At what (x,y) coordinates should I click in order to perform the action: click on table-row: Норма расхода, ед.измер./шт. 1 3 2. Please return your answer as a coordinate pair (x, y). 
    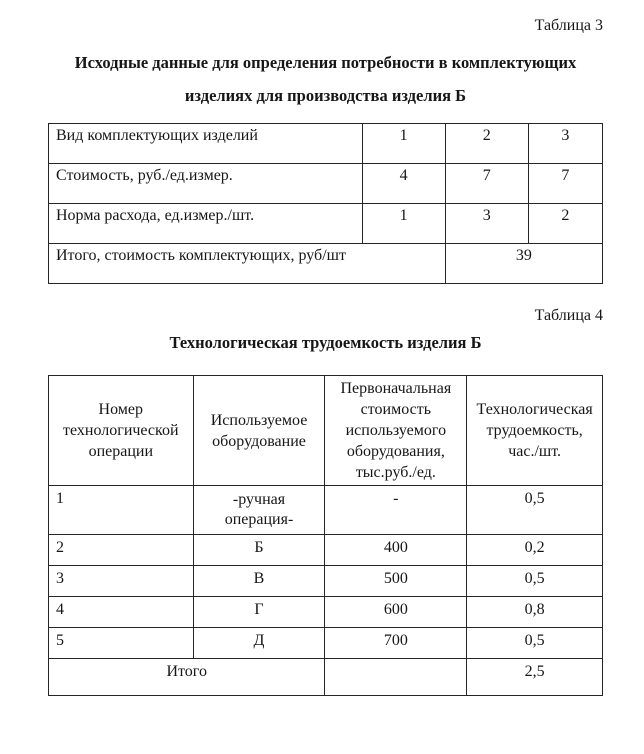
    Looking at the image, I should click on (326, 223).